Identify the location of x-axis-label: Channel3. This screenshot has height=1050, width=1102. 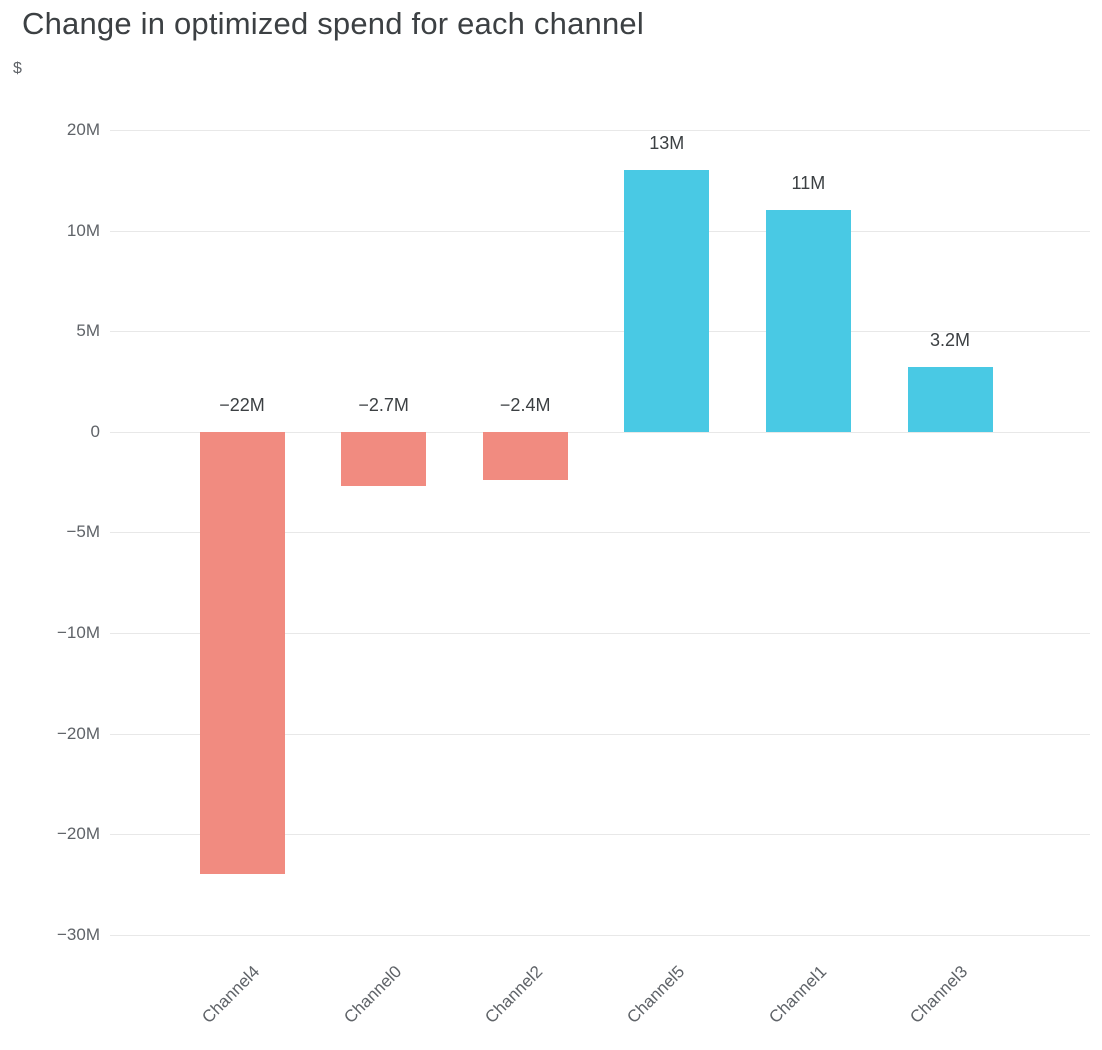
(939, 994).